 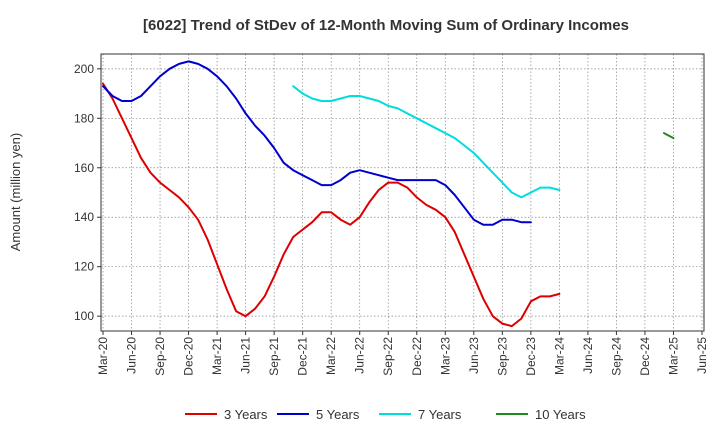 What do you see at coordinates (669, 136) in the screenshot?
I see `series-line-10-years` at bounding box center [669, 136].